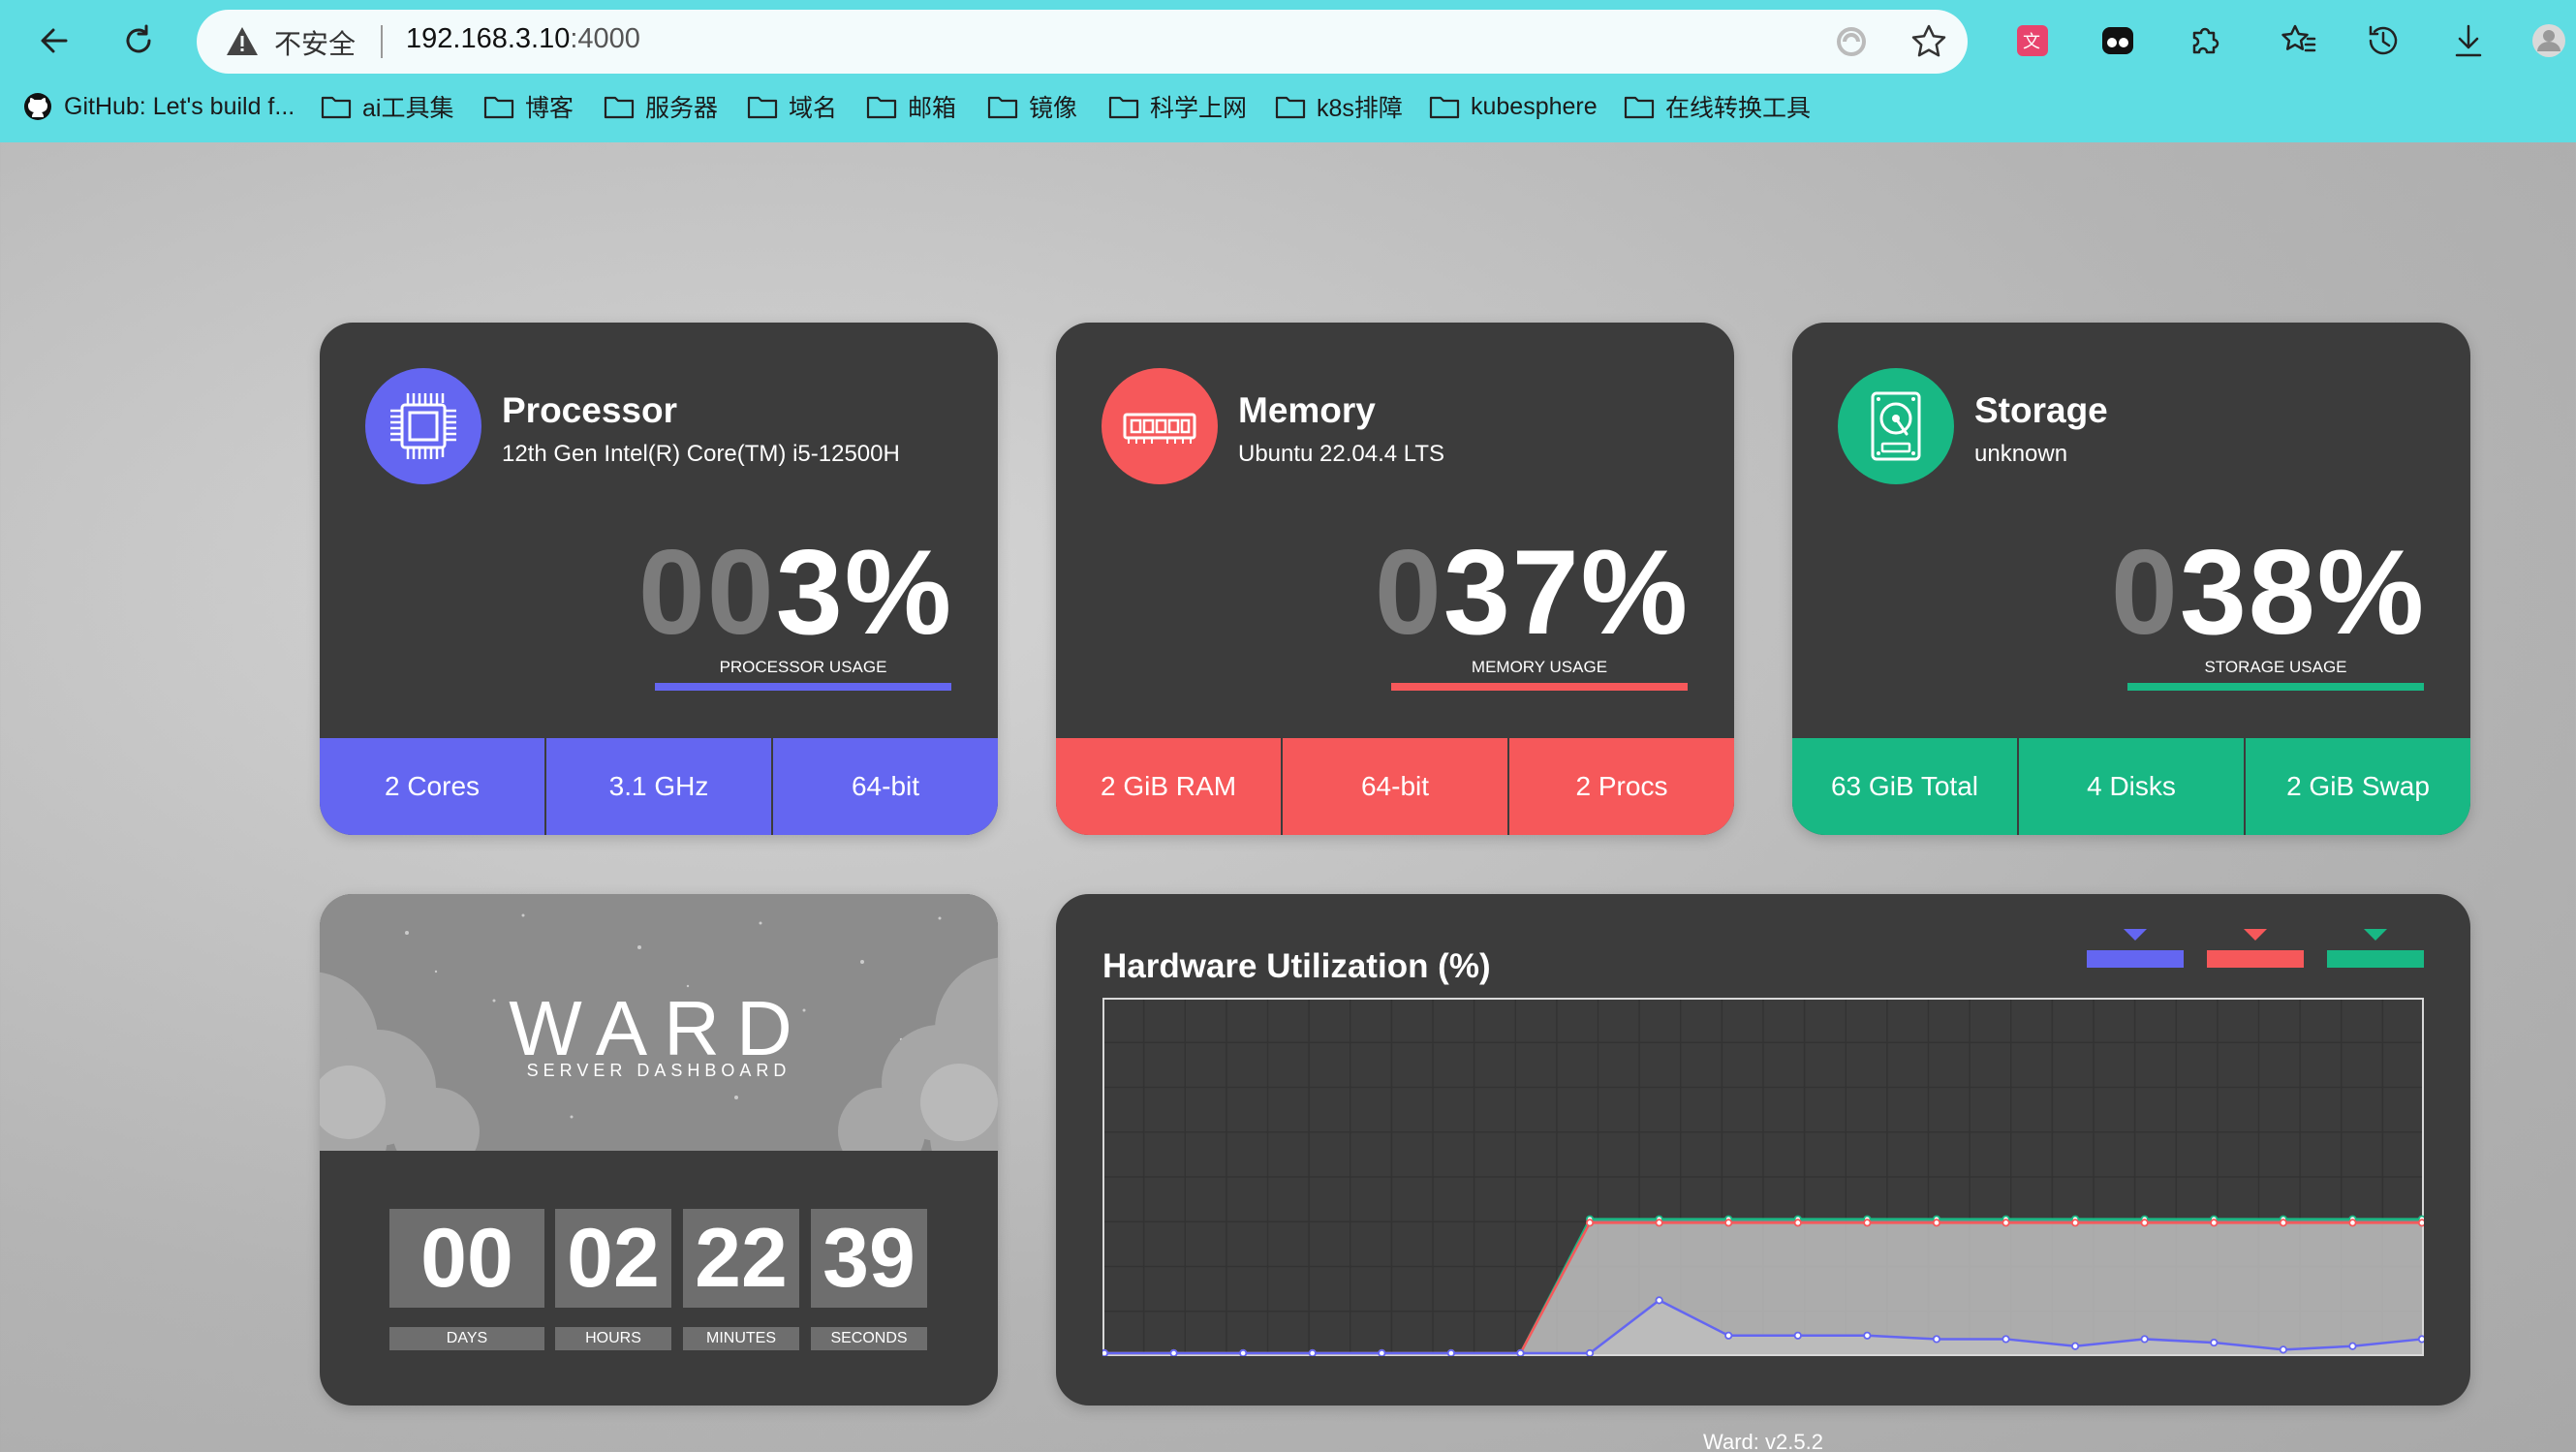 The width and height of the screenshot is (2576, 1452). I want to click on processor-footer: 2 Cores 3.1 GHz 64-bit, so click(659, 786).